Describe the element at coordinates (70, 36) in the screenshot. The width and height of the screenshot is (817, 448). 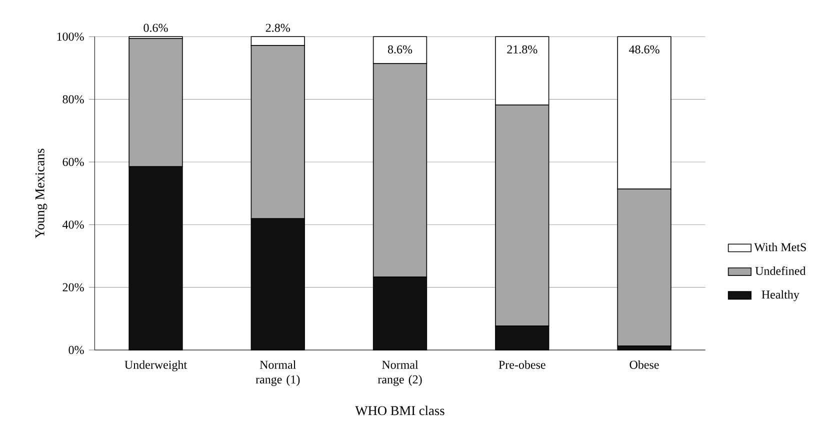
I see `y-tick-label: 100%` at that location.